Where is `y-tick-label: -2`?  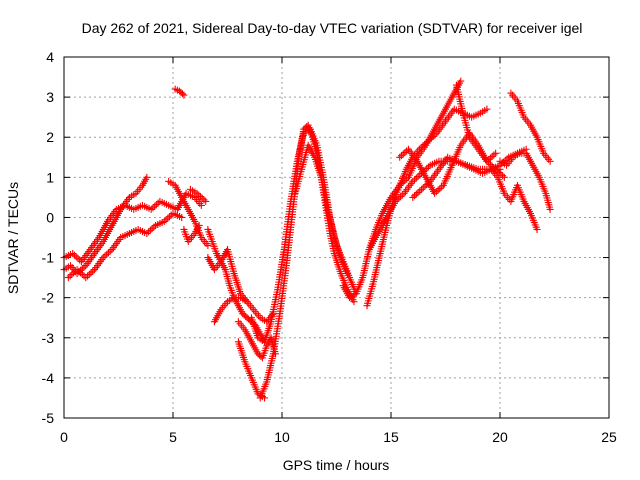 y-tick-label: -2 is located at coordinates (48, 298).